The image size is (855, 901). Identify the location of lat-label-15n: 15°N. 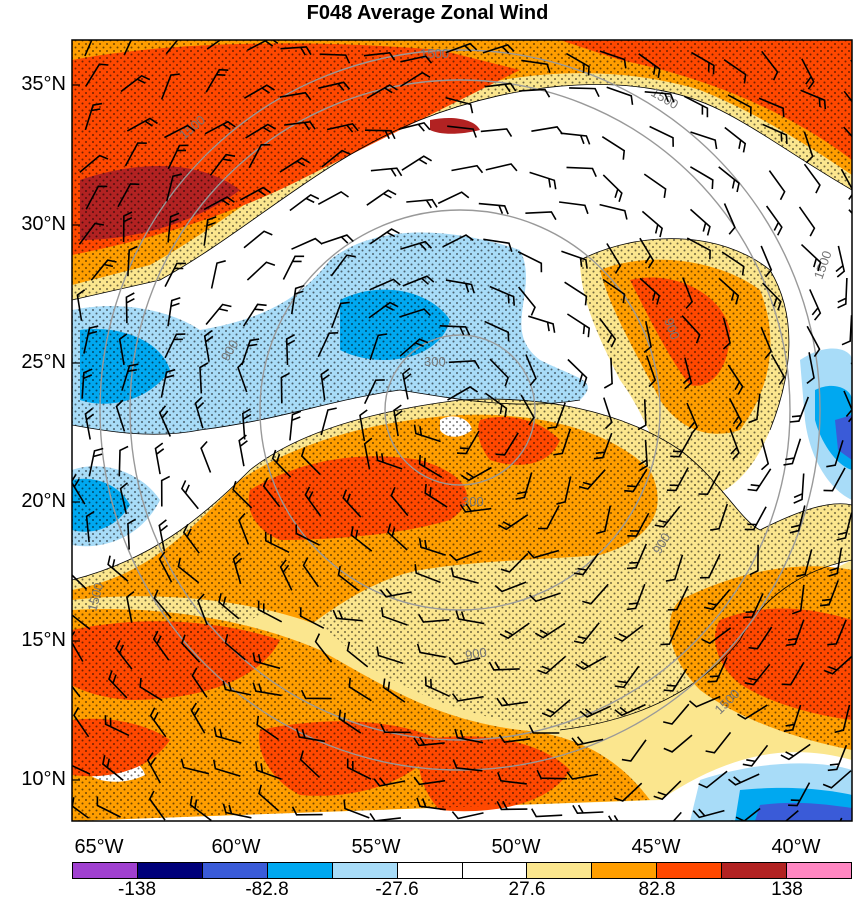
(43, 640).